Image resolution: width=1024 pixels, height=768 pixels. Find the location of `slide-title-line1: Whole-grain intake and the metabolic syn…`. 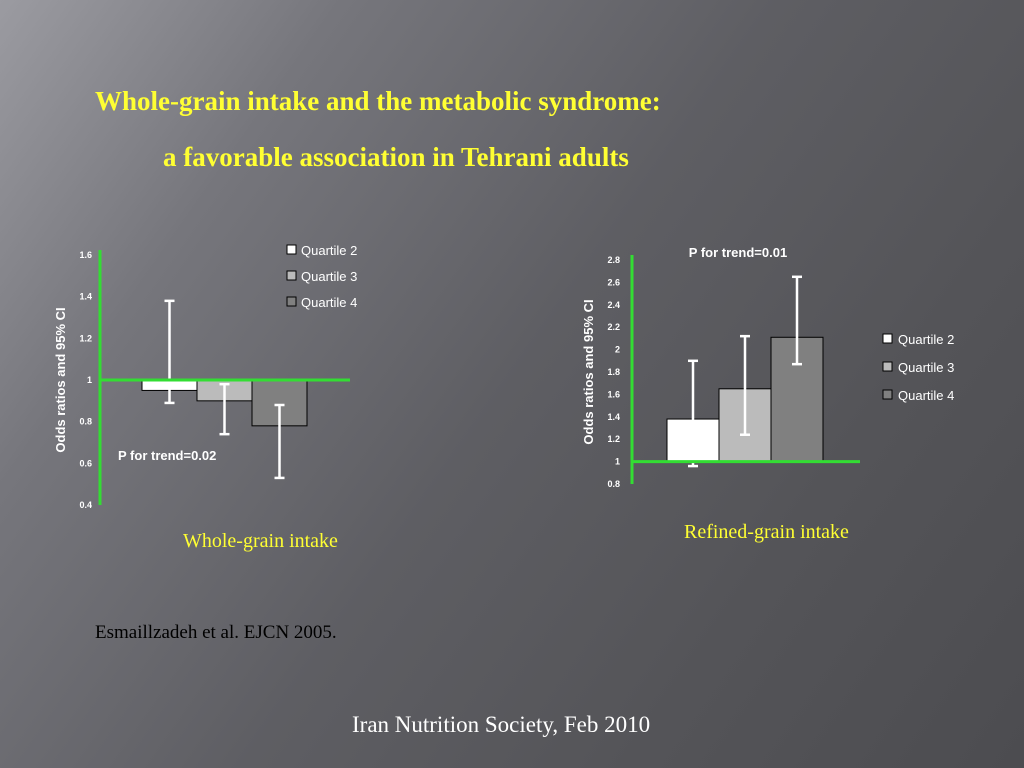

slide-title-line1: Whole-grain intake and the metabolic syn… is located at coordinates (378, 101).